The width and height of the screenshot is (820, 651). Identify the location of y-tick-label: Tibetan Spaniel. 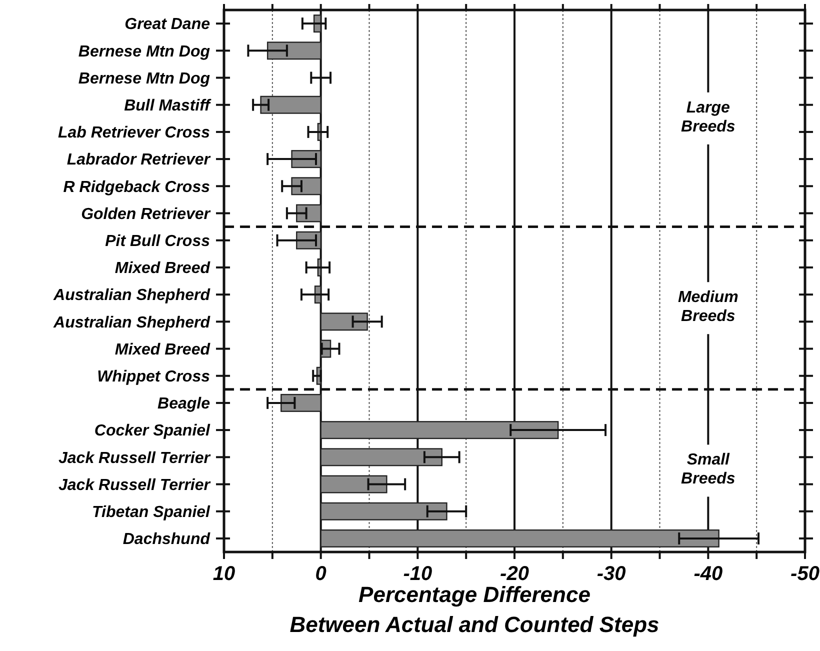
(151, 512).